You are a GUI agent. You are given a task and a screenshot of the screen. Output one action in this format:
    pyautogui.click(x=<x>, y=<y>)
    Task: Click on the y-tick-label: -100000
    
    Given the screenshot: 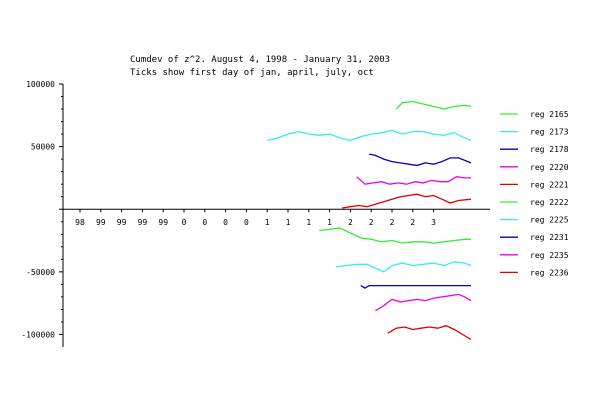 What is the action you would take?
    pyautogui.click(x=38, y=334)
    